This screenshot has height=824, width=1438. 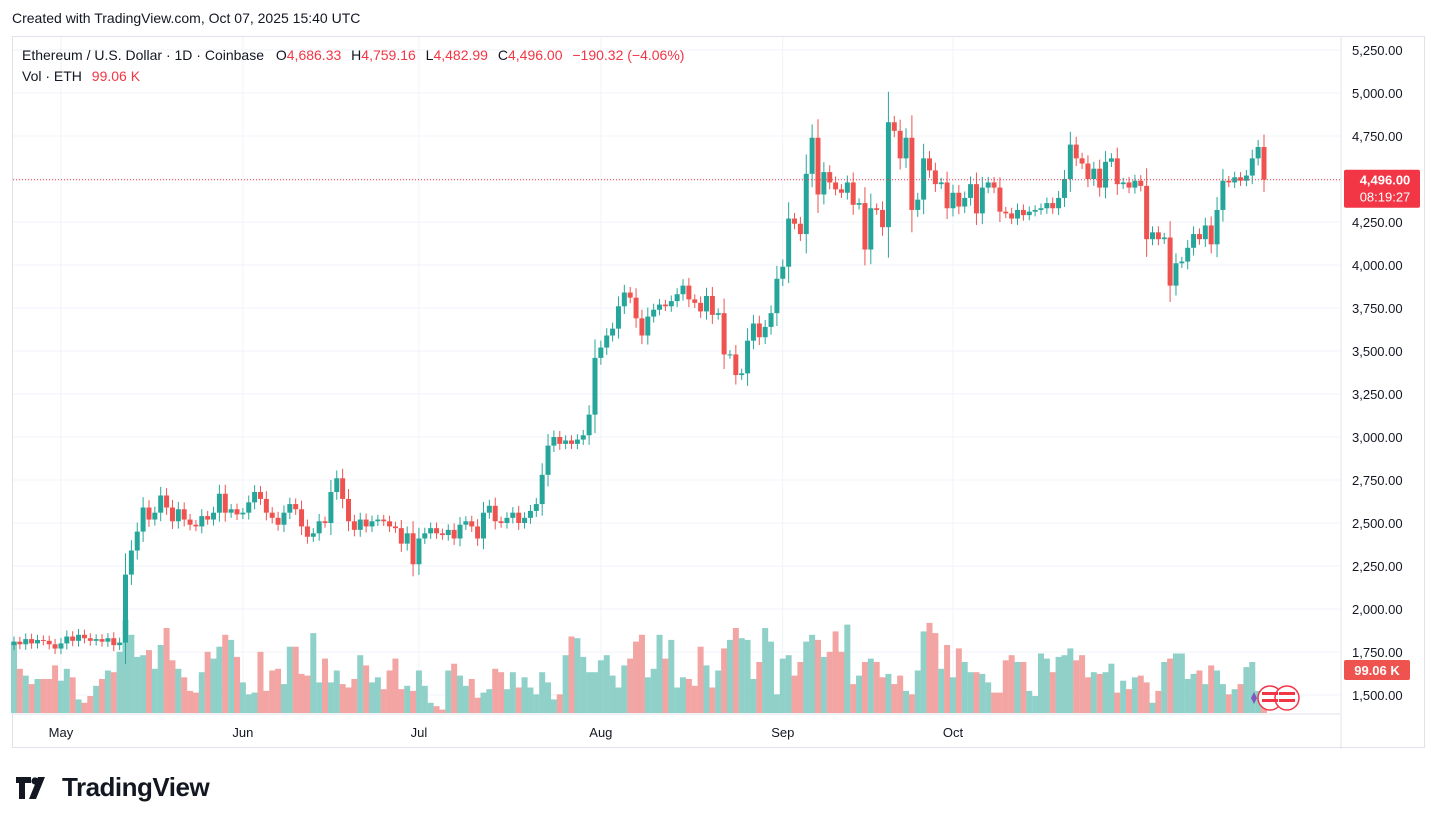 I want to click on price-tick-label: 1,750.00, so click(x=1377, y=652).